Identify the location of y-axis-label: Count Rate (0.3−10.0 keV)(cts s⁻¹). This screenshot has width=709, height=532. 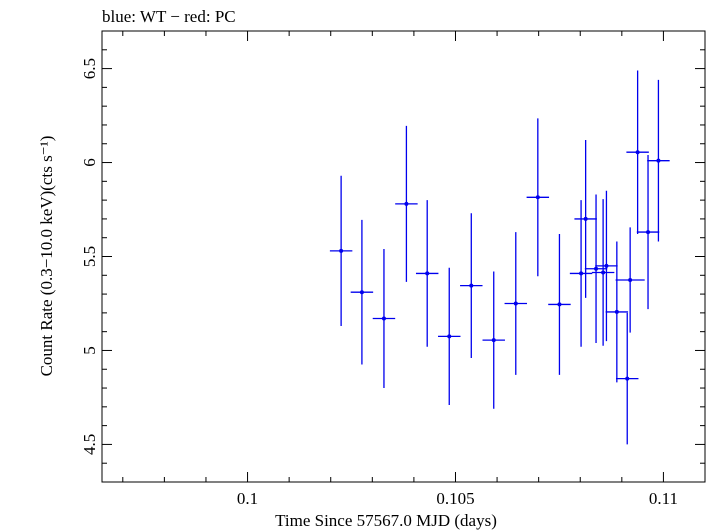
(46, 256).